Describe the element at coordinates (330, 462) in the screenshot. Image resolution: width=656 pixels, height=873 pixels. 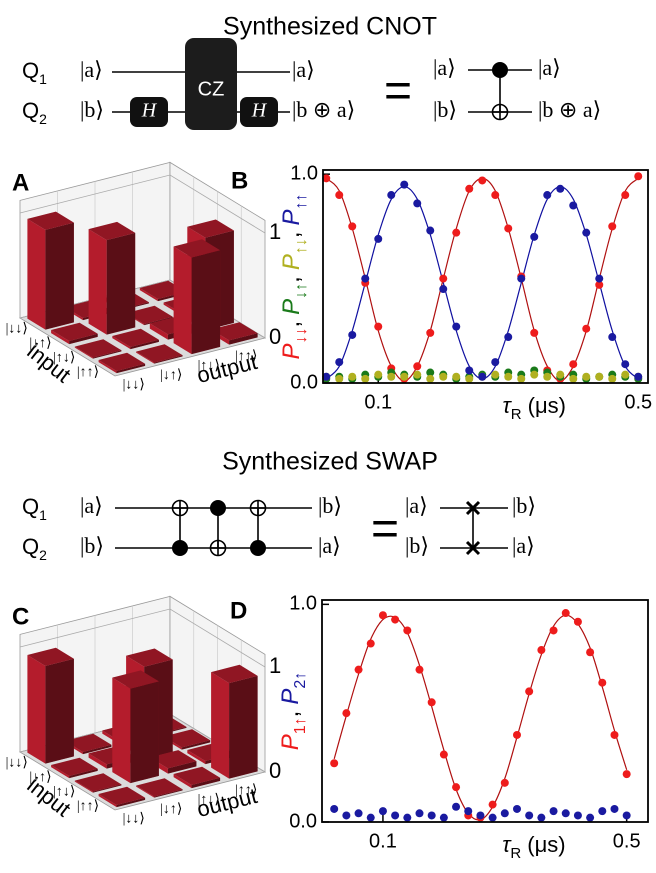
I see `swap-title: Synthesized SWAP` at that location.